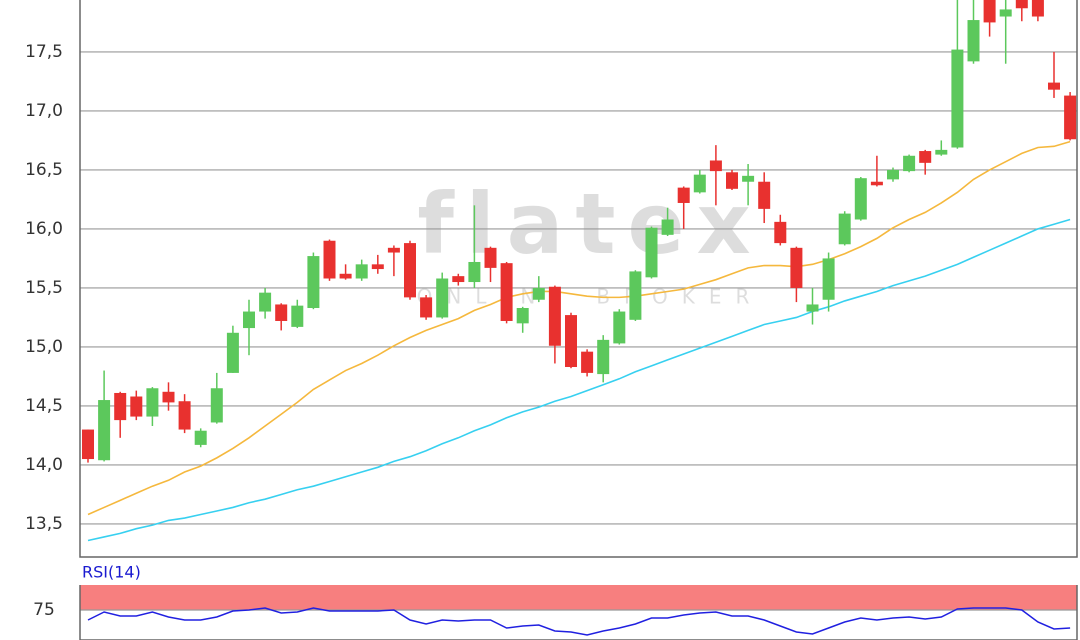  Describe the element at coordinates (111, 572) in the screenshot. I see `rsi-title: RSI(14)` at that location.